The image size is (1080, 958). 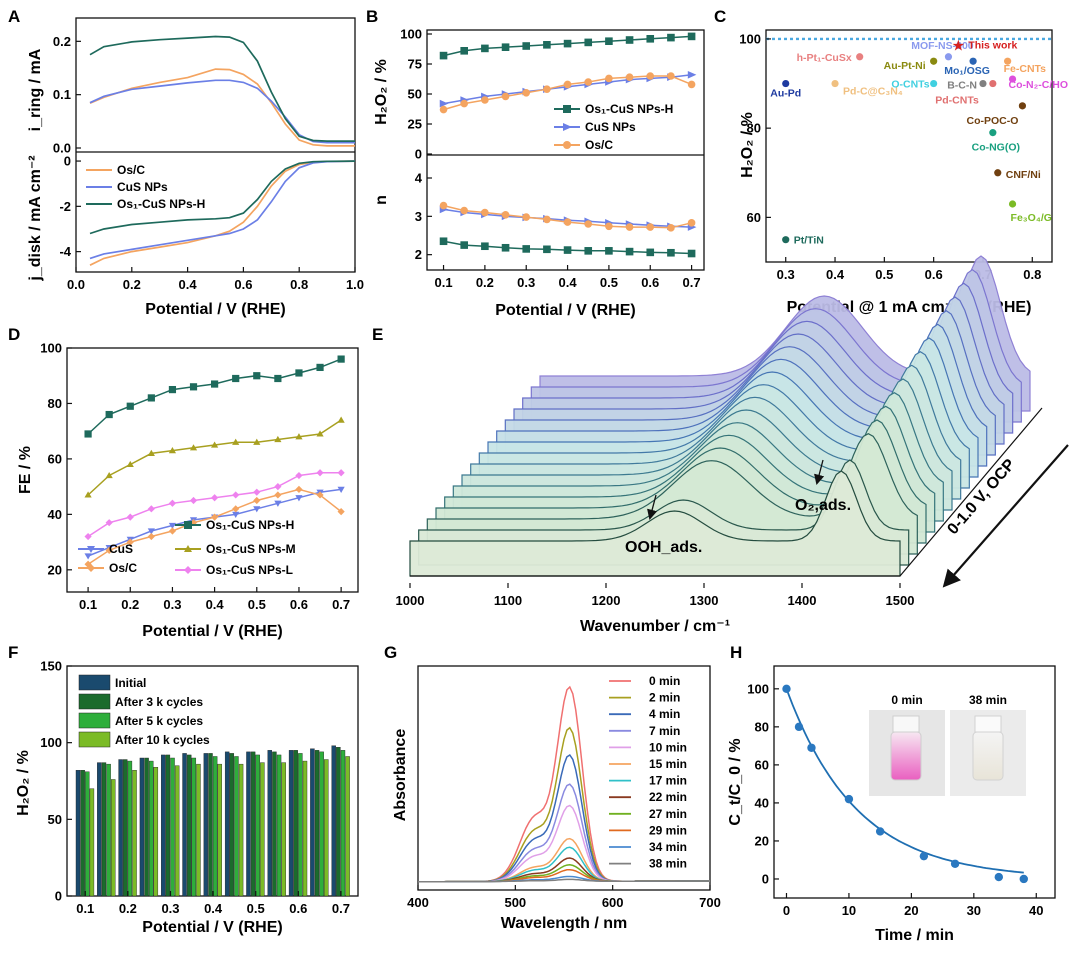 I want to click on decay-point, so click(x=924, y=856).